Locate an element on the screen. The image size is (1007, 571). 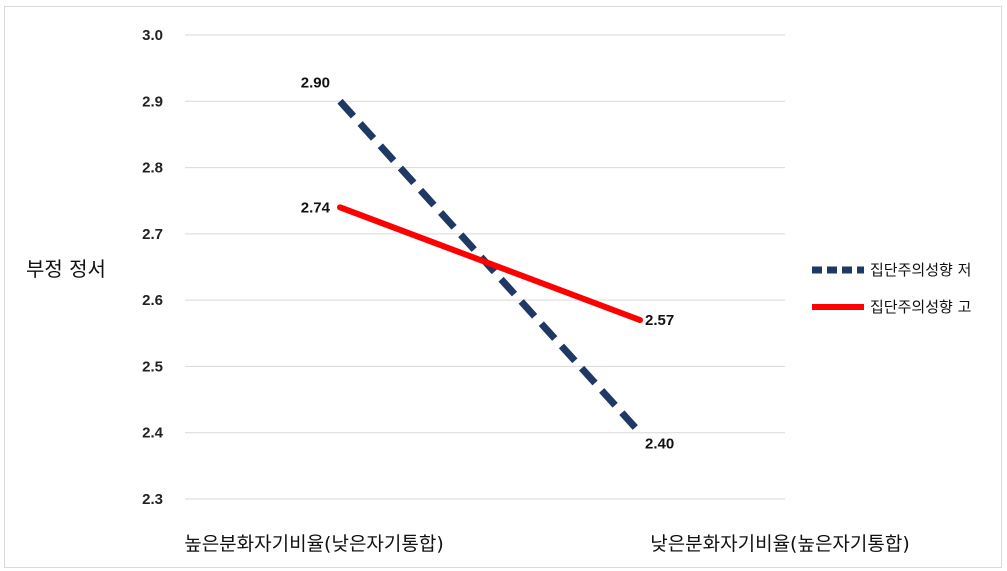
legend-label: 집단주의성향 고 is located at coordinates (920, 307).